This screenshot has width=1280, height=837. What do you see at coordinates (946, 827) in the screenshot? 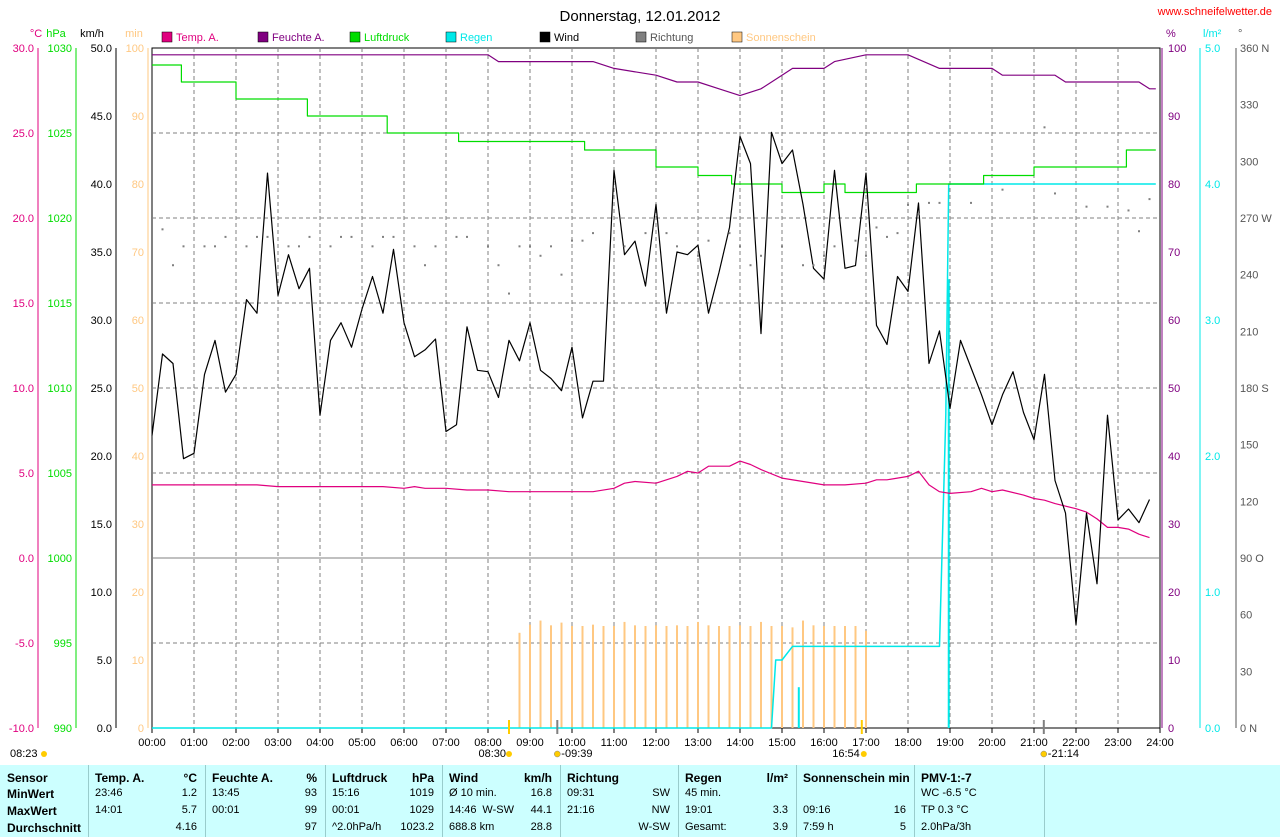
I see `stats-value: 2.0hPa/3h` at bounding box center [946, 827].